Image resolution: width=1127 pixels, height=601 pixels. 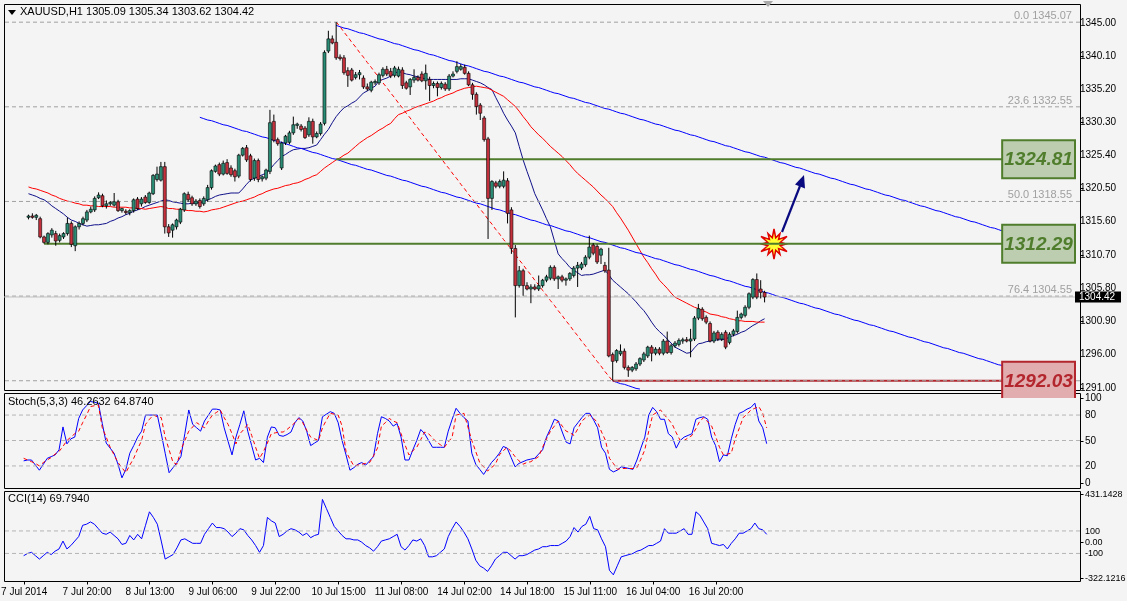 I want to click on x-tick-label: 9 Jul 06:00, so click(x=213, y=591).